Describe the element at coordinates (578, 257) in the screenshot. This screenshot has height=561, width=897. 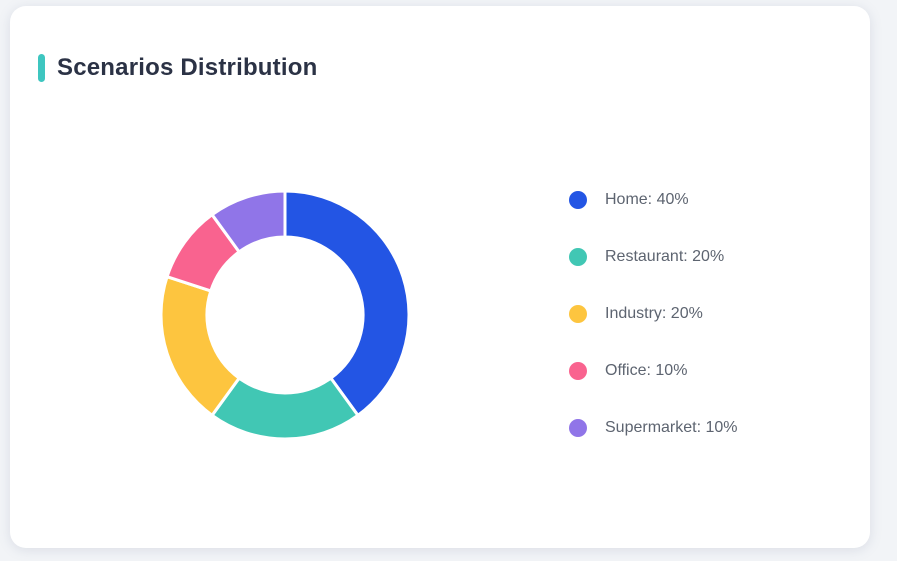
I see `legend-dot-restaurant` at that location.